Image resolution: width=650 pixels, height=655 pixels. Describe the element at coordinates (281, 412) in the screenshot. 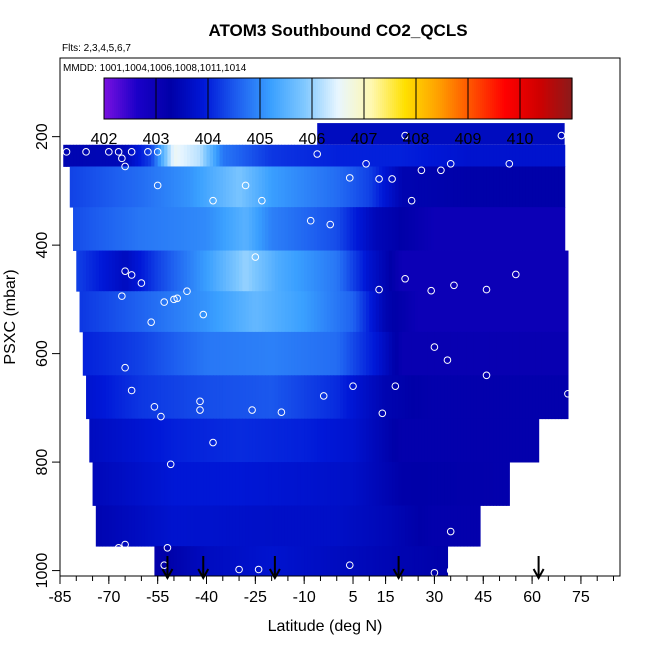

I see `sample-point` at that location.